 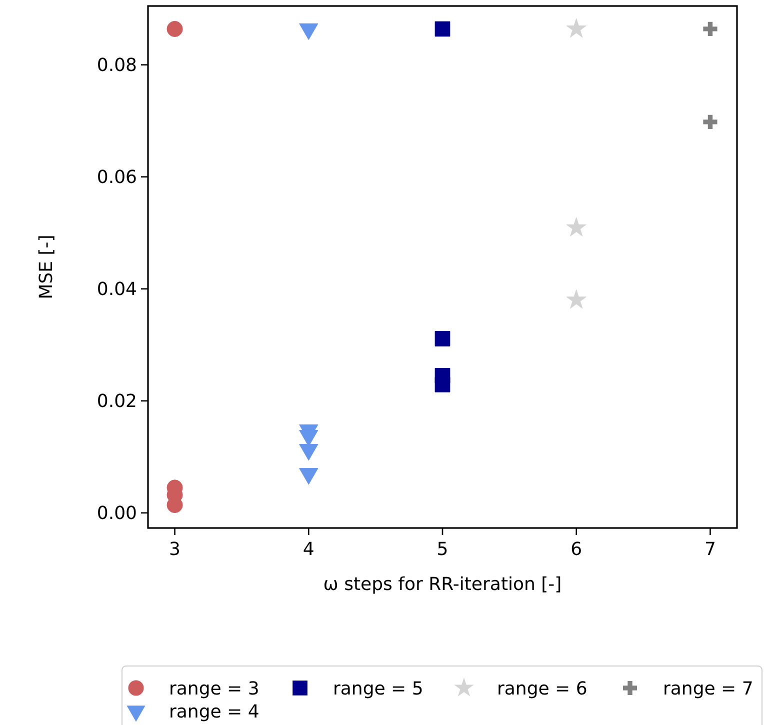 I want to click on legend-label: range = 5, so click(x=378, y=689).